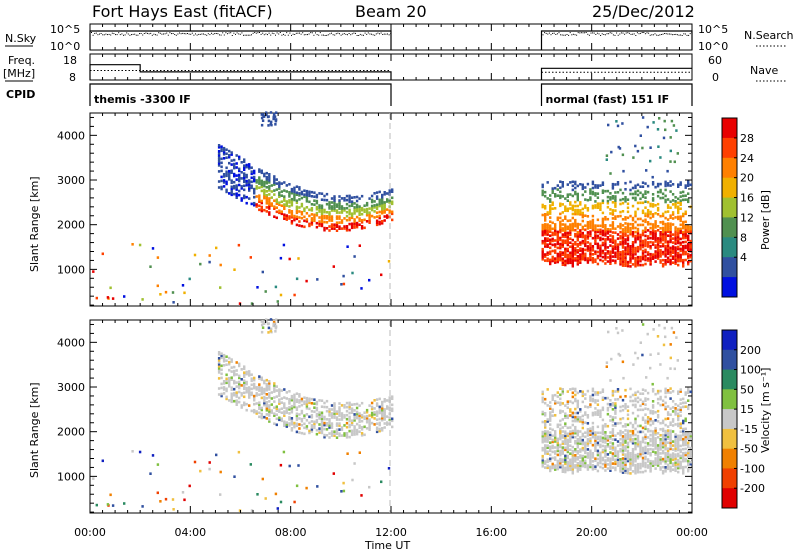  What do you see at coordinates (71, 387) in the screenshot?
I see `y-tick-label: 3000` at bounding box center [71, 387].